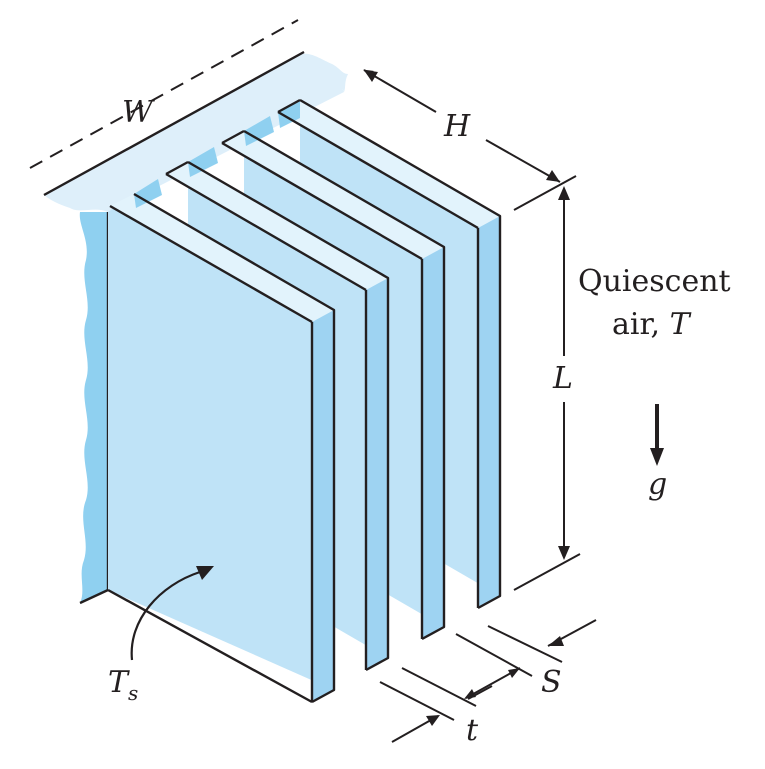  What do you see at coordinates (562, 378) in the screenshot?
I see `label-length-l: L` at bounding box center [562, 378].